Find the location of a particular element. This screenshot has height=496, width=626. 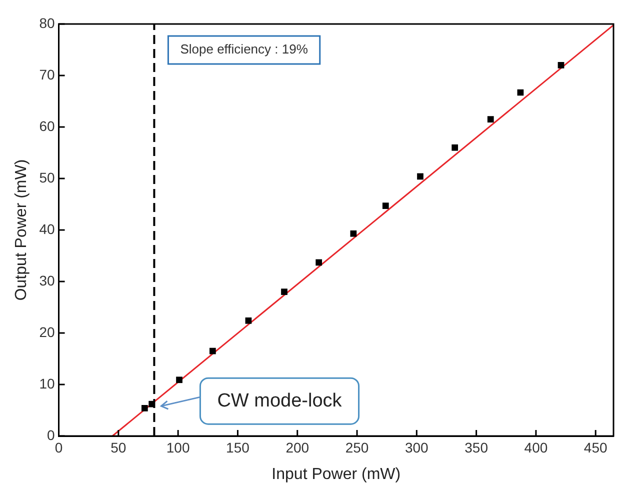

y-tick-label: 0 is located at coordinates (50, 434).